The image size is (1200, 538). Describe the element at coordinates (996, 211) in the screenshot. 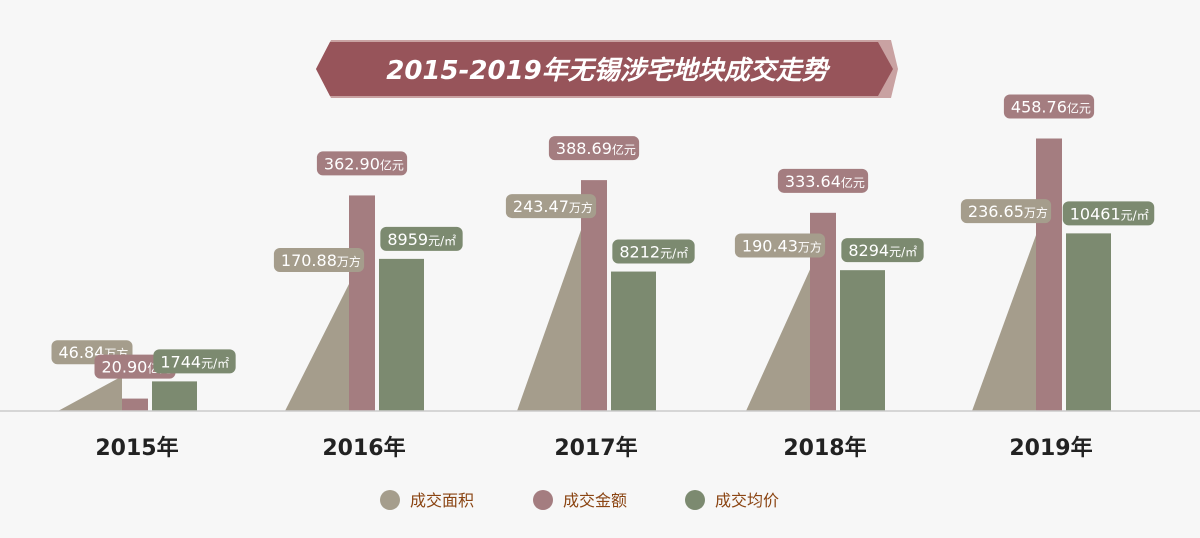

I see `area-data-label-value: 236.65` at that location.